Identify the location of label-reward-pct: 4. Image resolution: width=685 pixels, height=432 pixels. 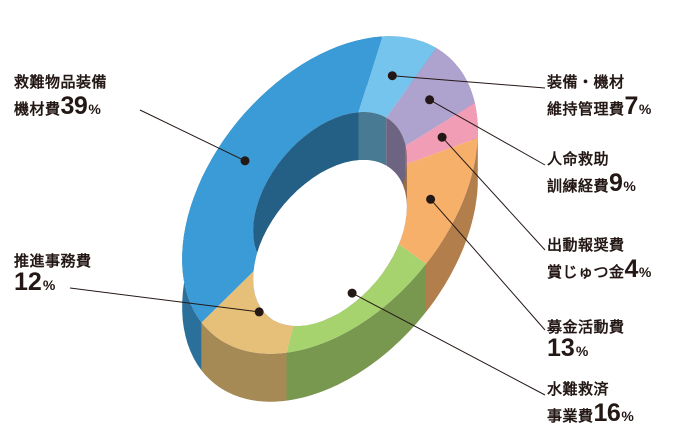
(631, 269).